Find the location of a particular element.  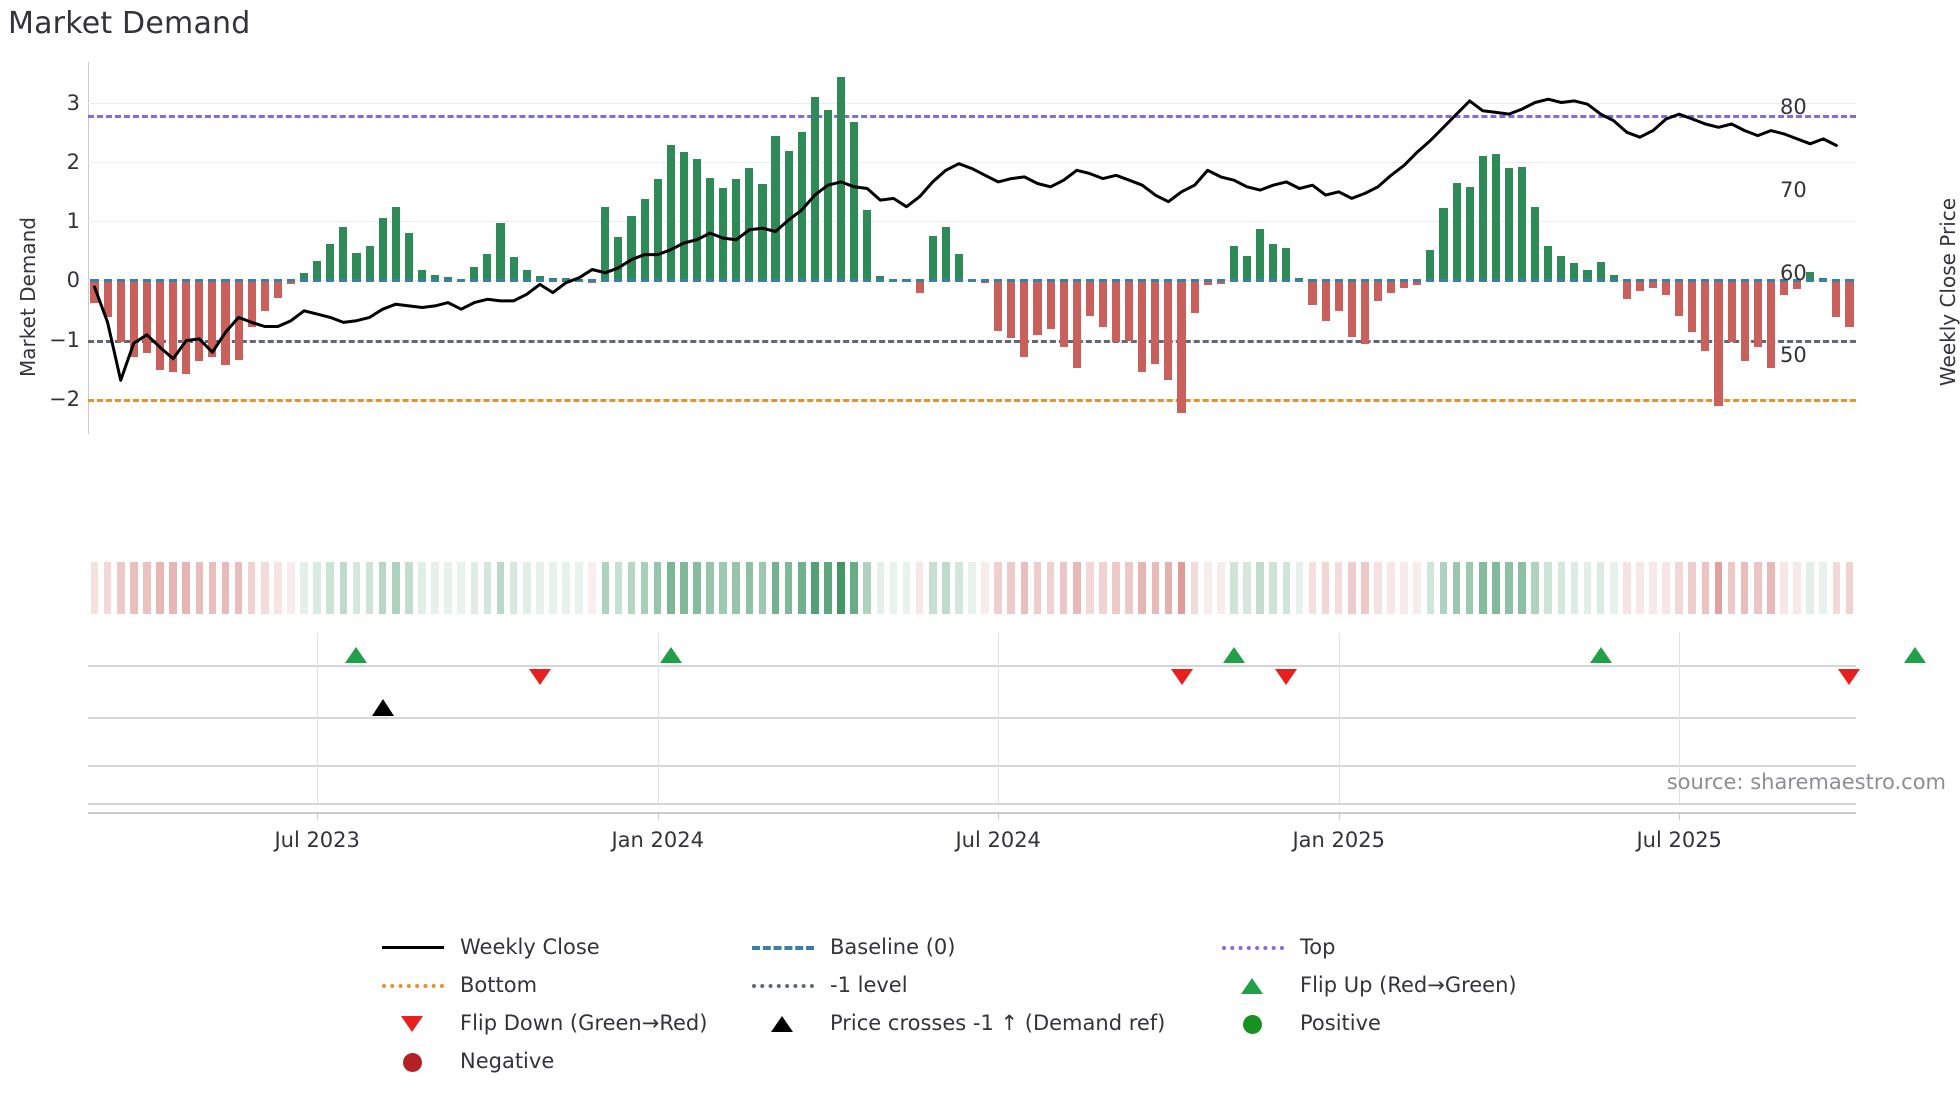

legend-item: Flip Up (Red→Green) is located at coordinates (1435, 985).